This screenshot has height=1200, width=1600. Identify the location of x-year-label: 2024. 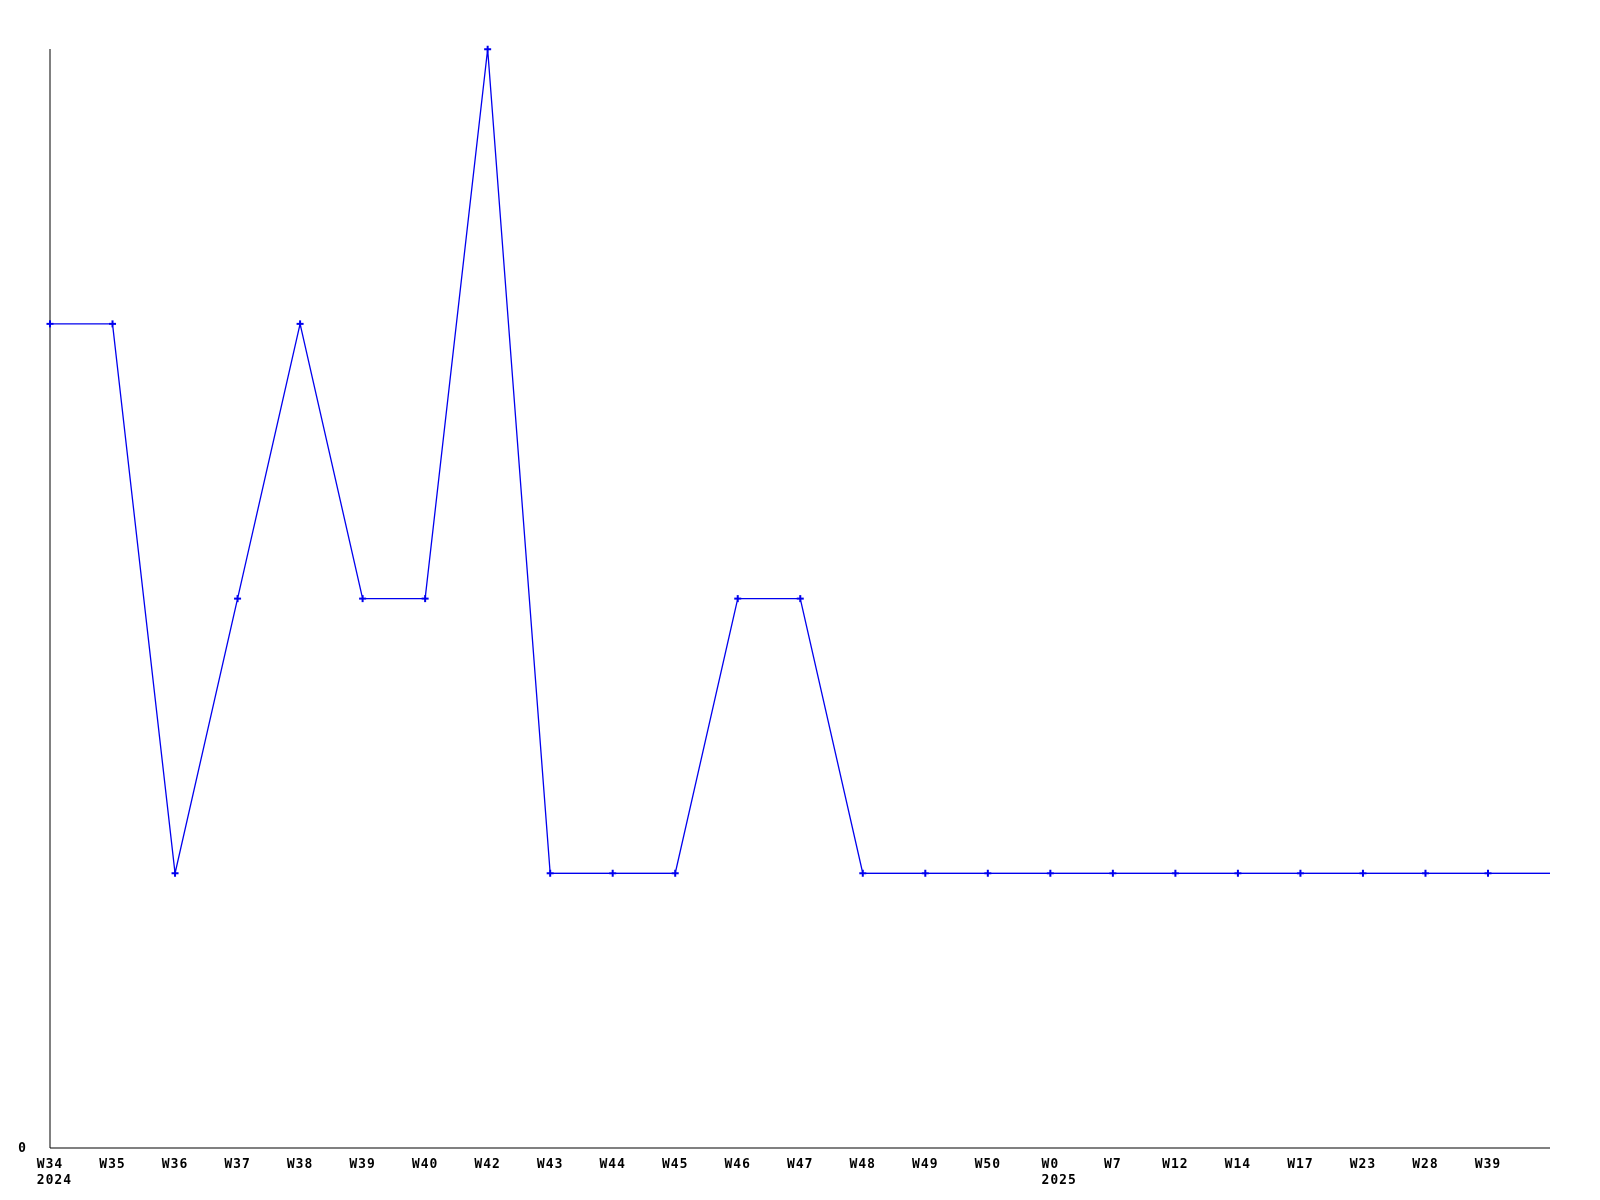
(54, 1180).